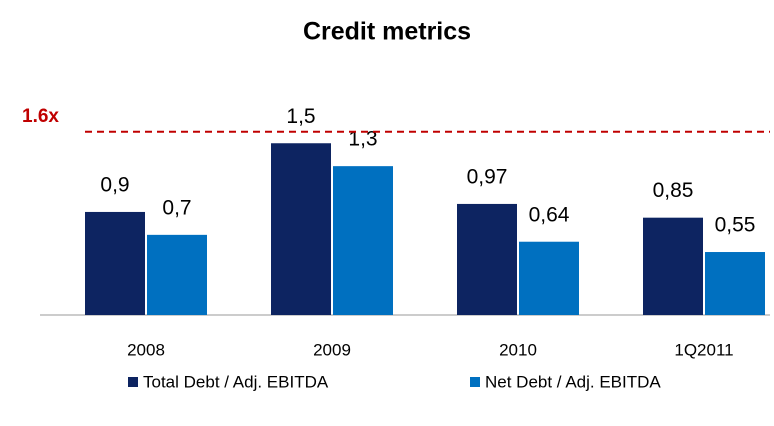 The image size is (774, 426). What do you see at coordinates (518, 349) in the screenshot?
I see `x-tick-label: 2010` at bounding box center [518, 349].